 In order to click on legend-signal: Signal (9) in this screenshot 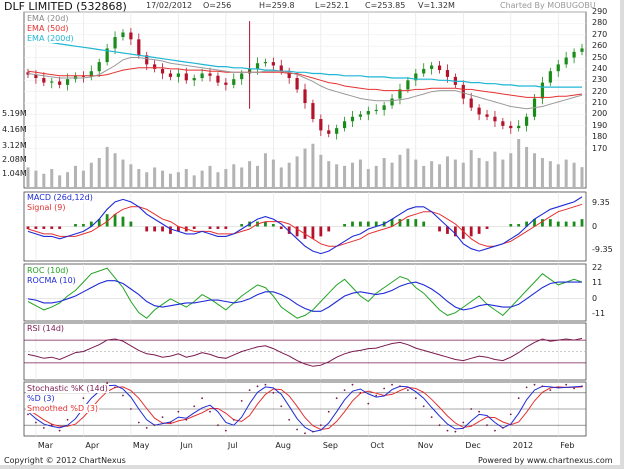, I will do `click(46, 207)`.